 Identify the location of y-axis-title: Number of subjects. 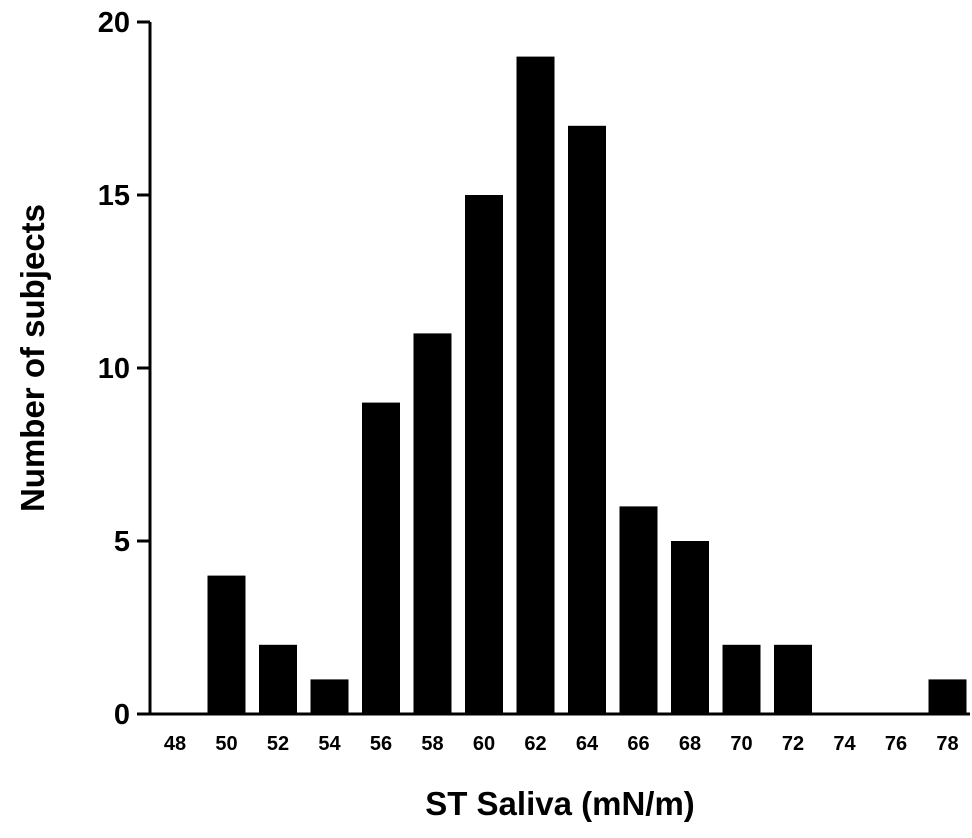
(32, 358).